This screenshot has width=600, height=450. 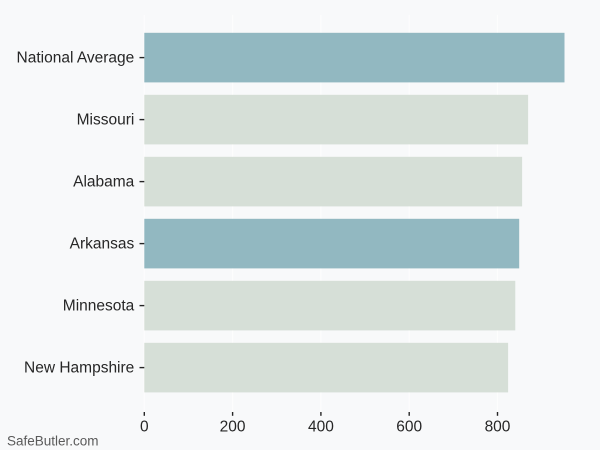 I want to click on svg-text: New Hampshire, so click(x=79, y=368).